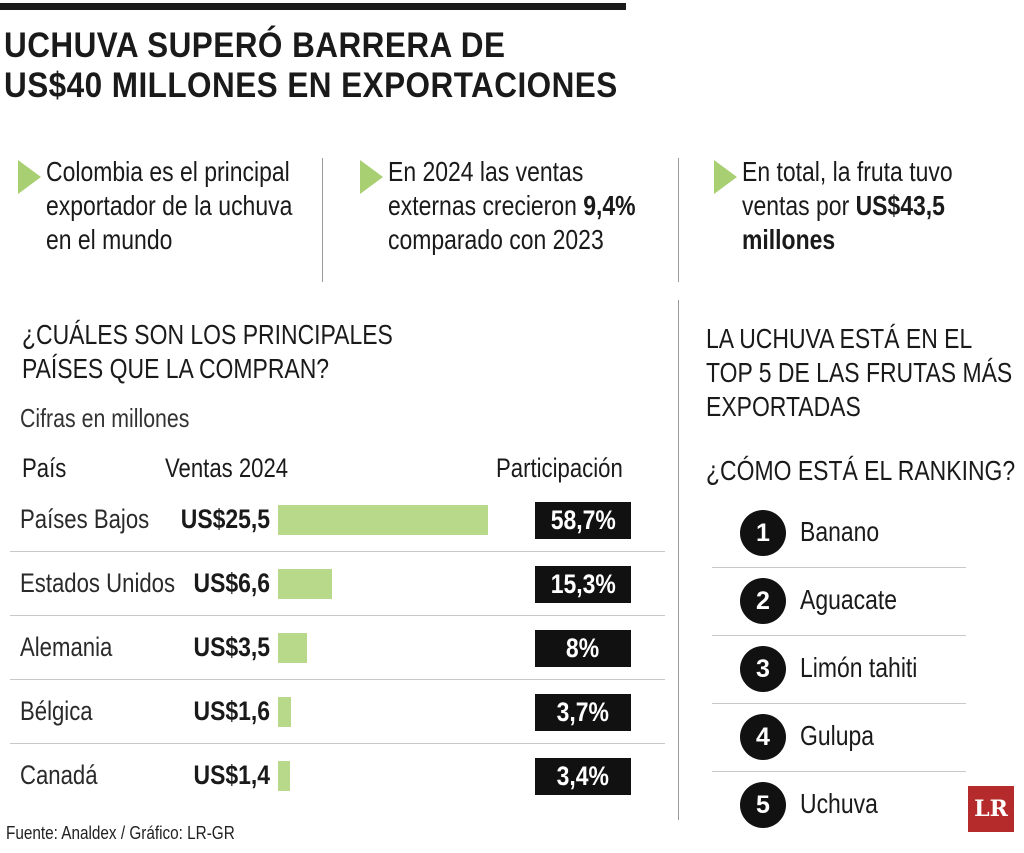  I want to click on fact-text: millones, so click(789, 239).